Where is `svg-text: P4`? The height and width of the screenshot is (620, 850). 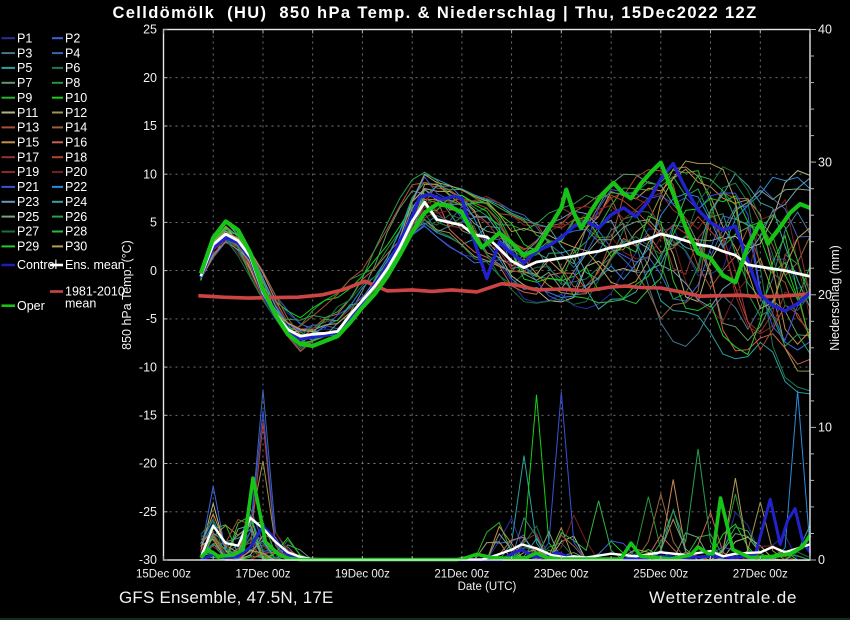 svg-text: P4 is located at coordinates (72, 53).